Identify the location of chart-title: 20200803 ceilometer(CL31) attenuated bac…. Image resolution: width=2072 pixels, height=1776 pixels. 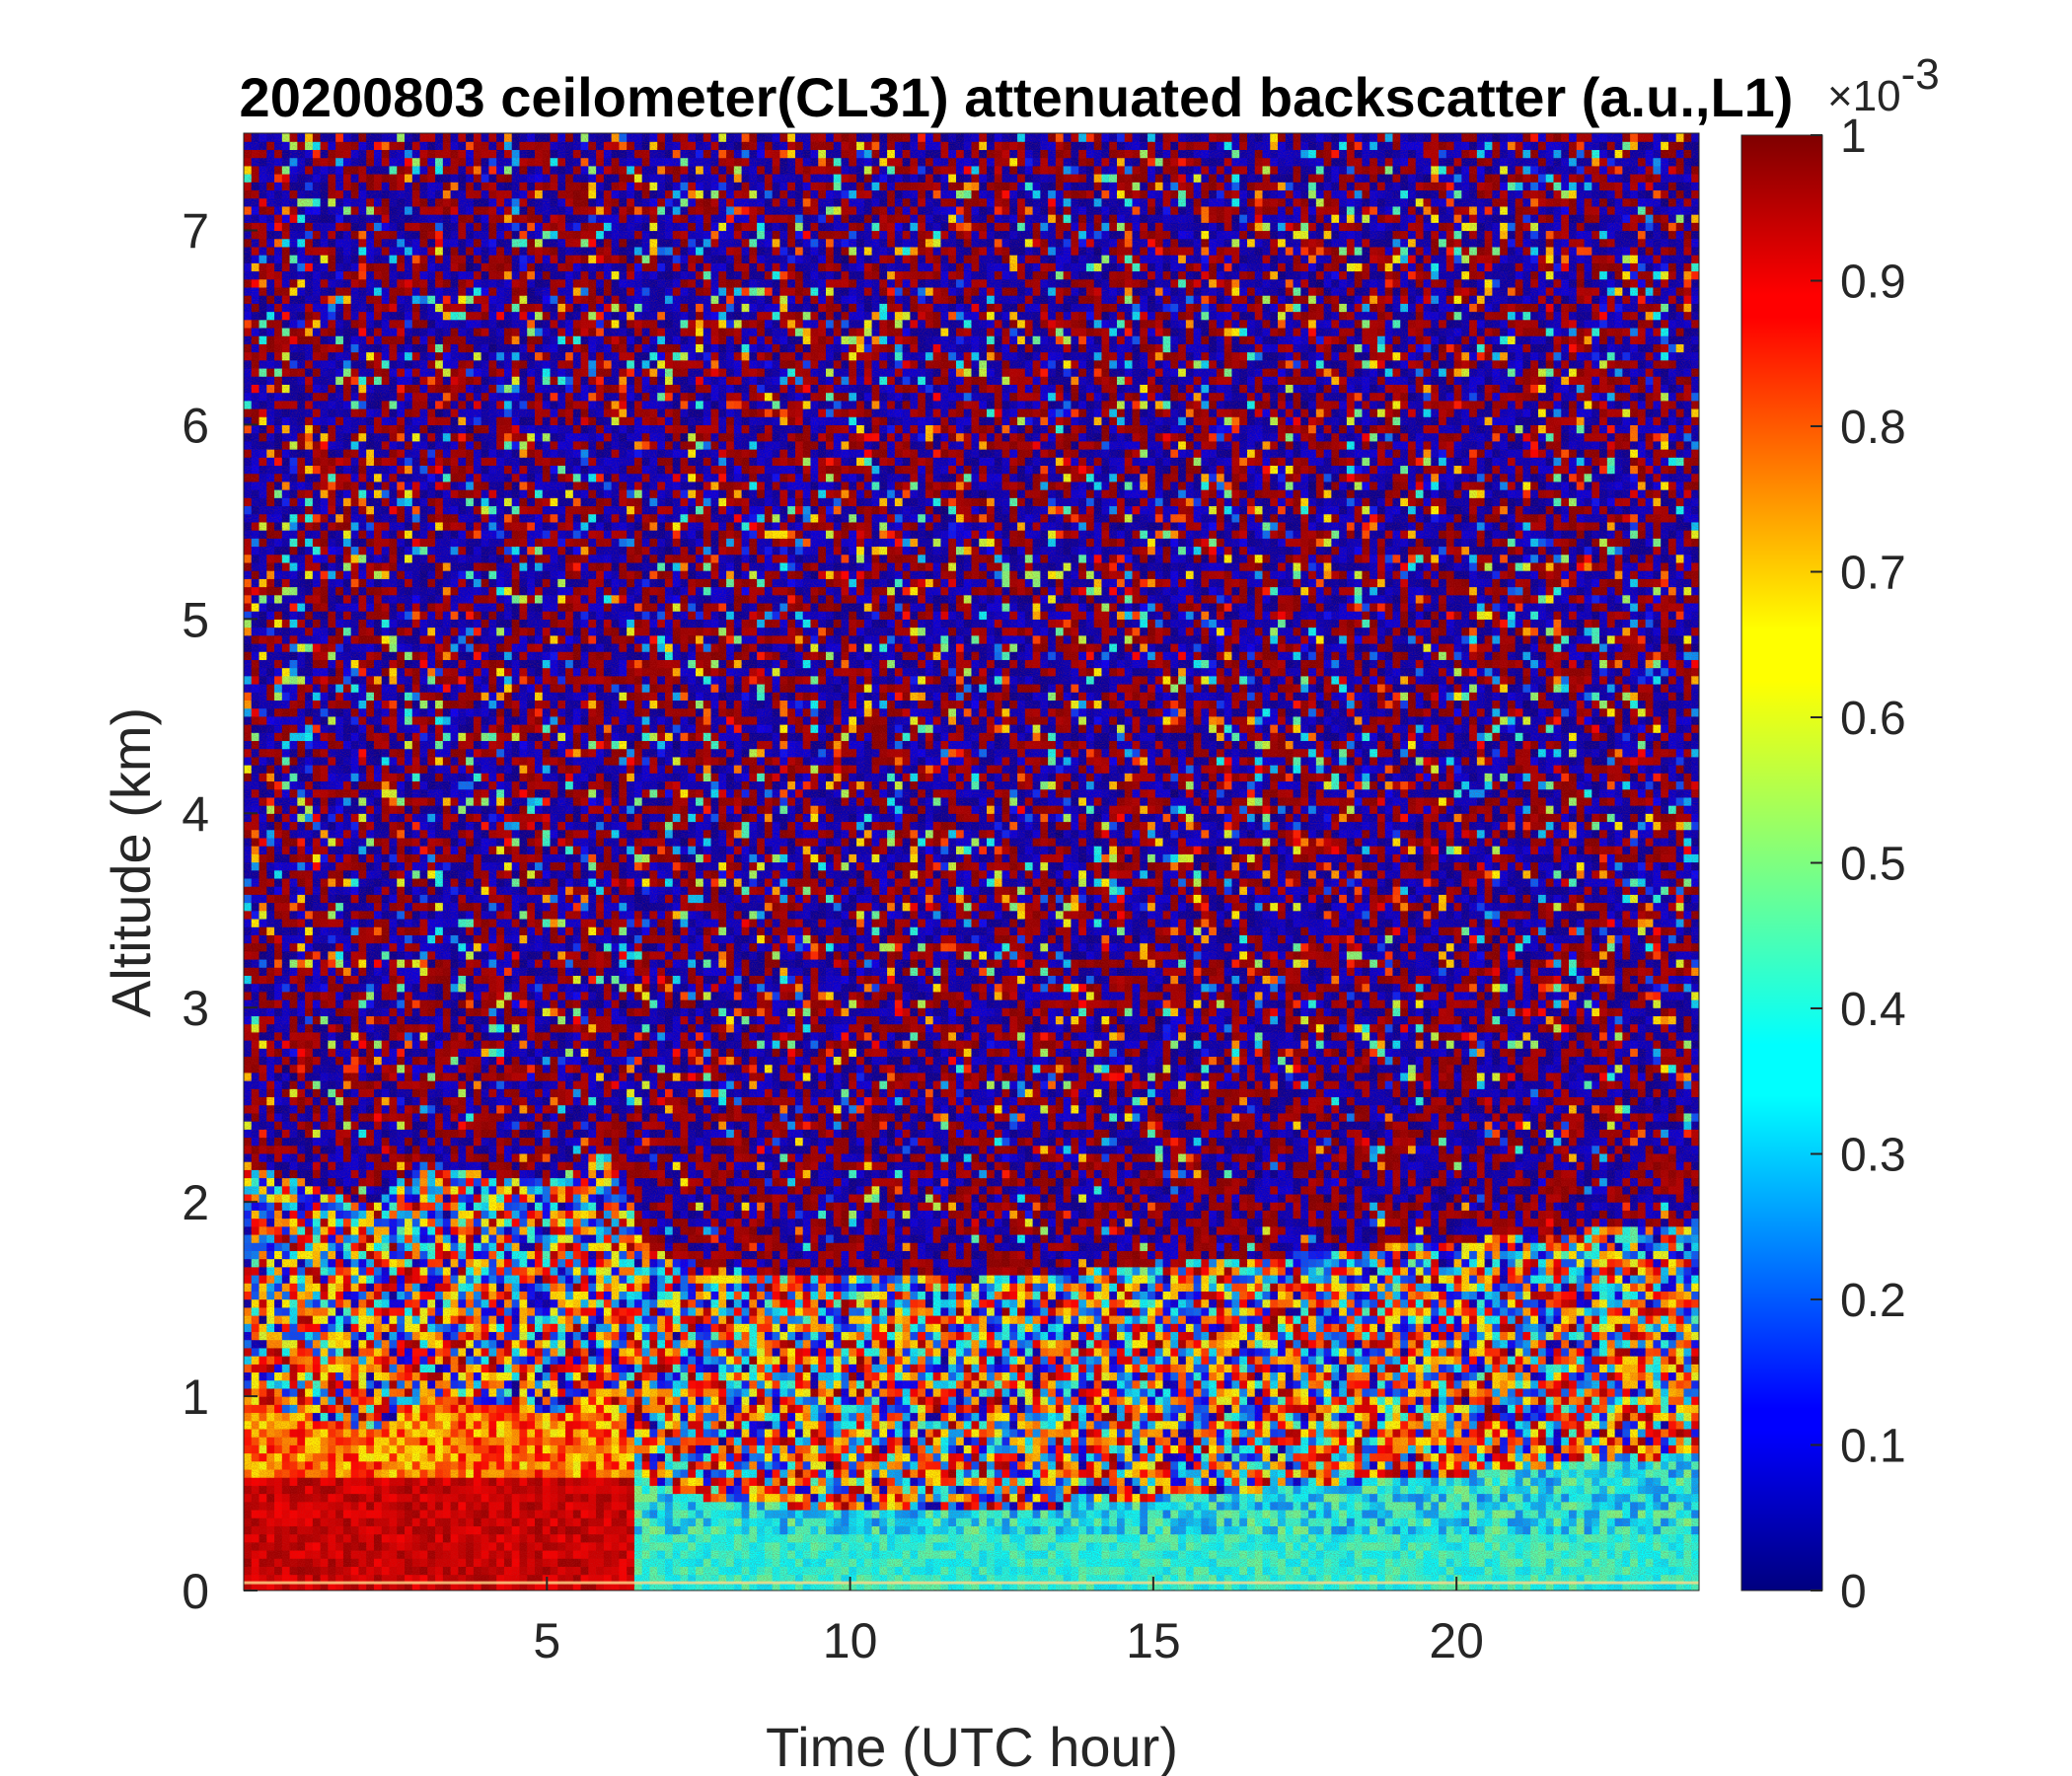
(1017, 97).